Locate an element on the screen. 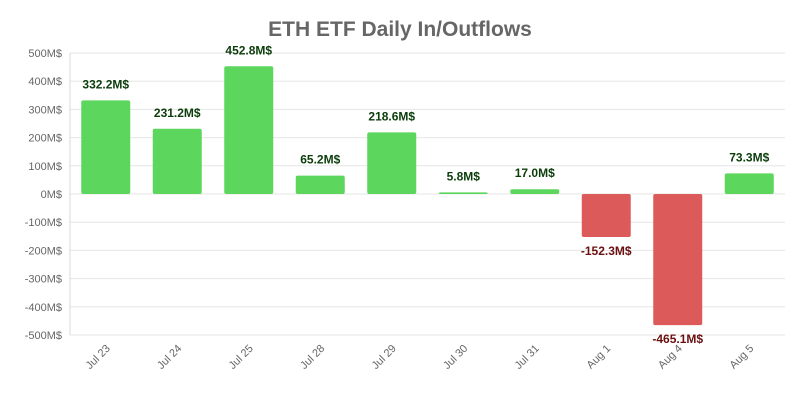 The width and height of the screenshot is (800, 400). x-tick-label: Aug 4 is located at coordinates (670, 357).